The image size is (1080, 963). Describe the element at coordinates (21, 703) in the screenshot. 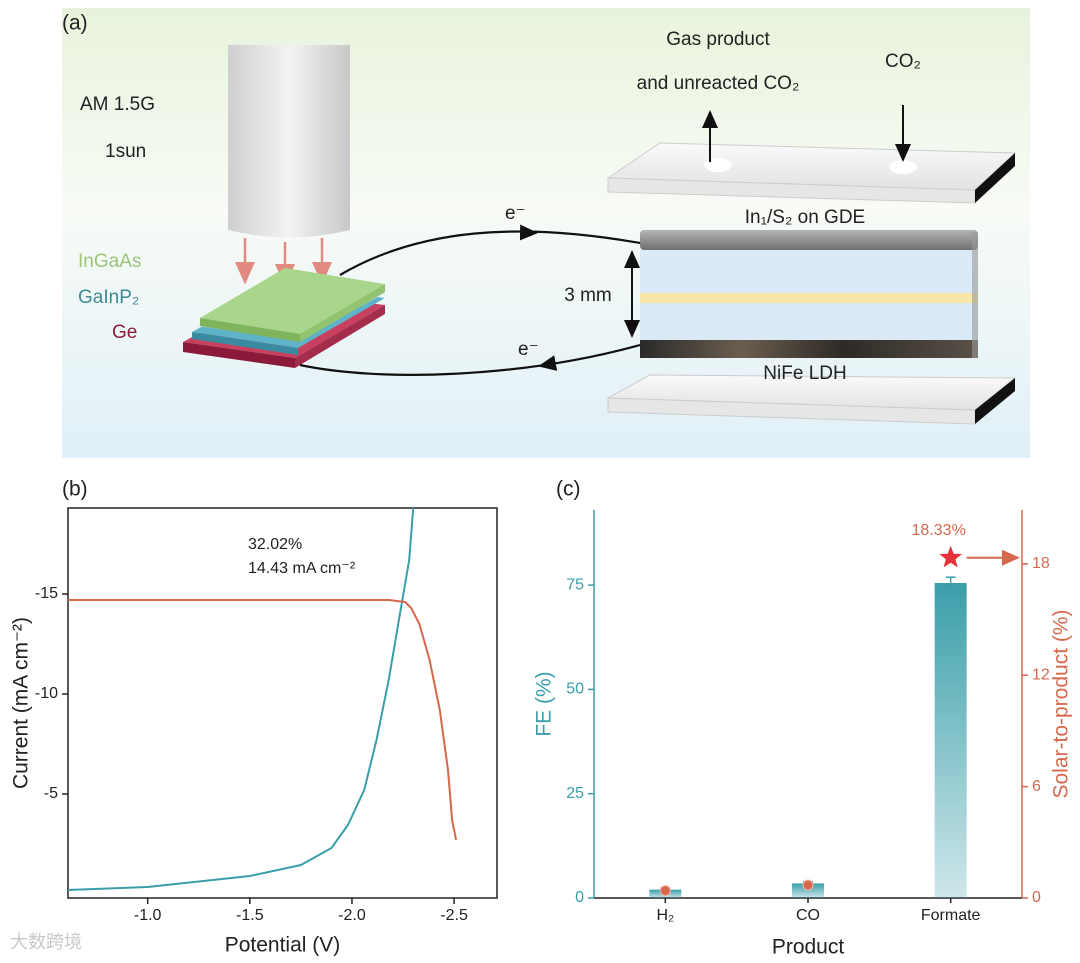

I see `y-axis-title: Current (mA cm⁻²)` at that location.